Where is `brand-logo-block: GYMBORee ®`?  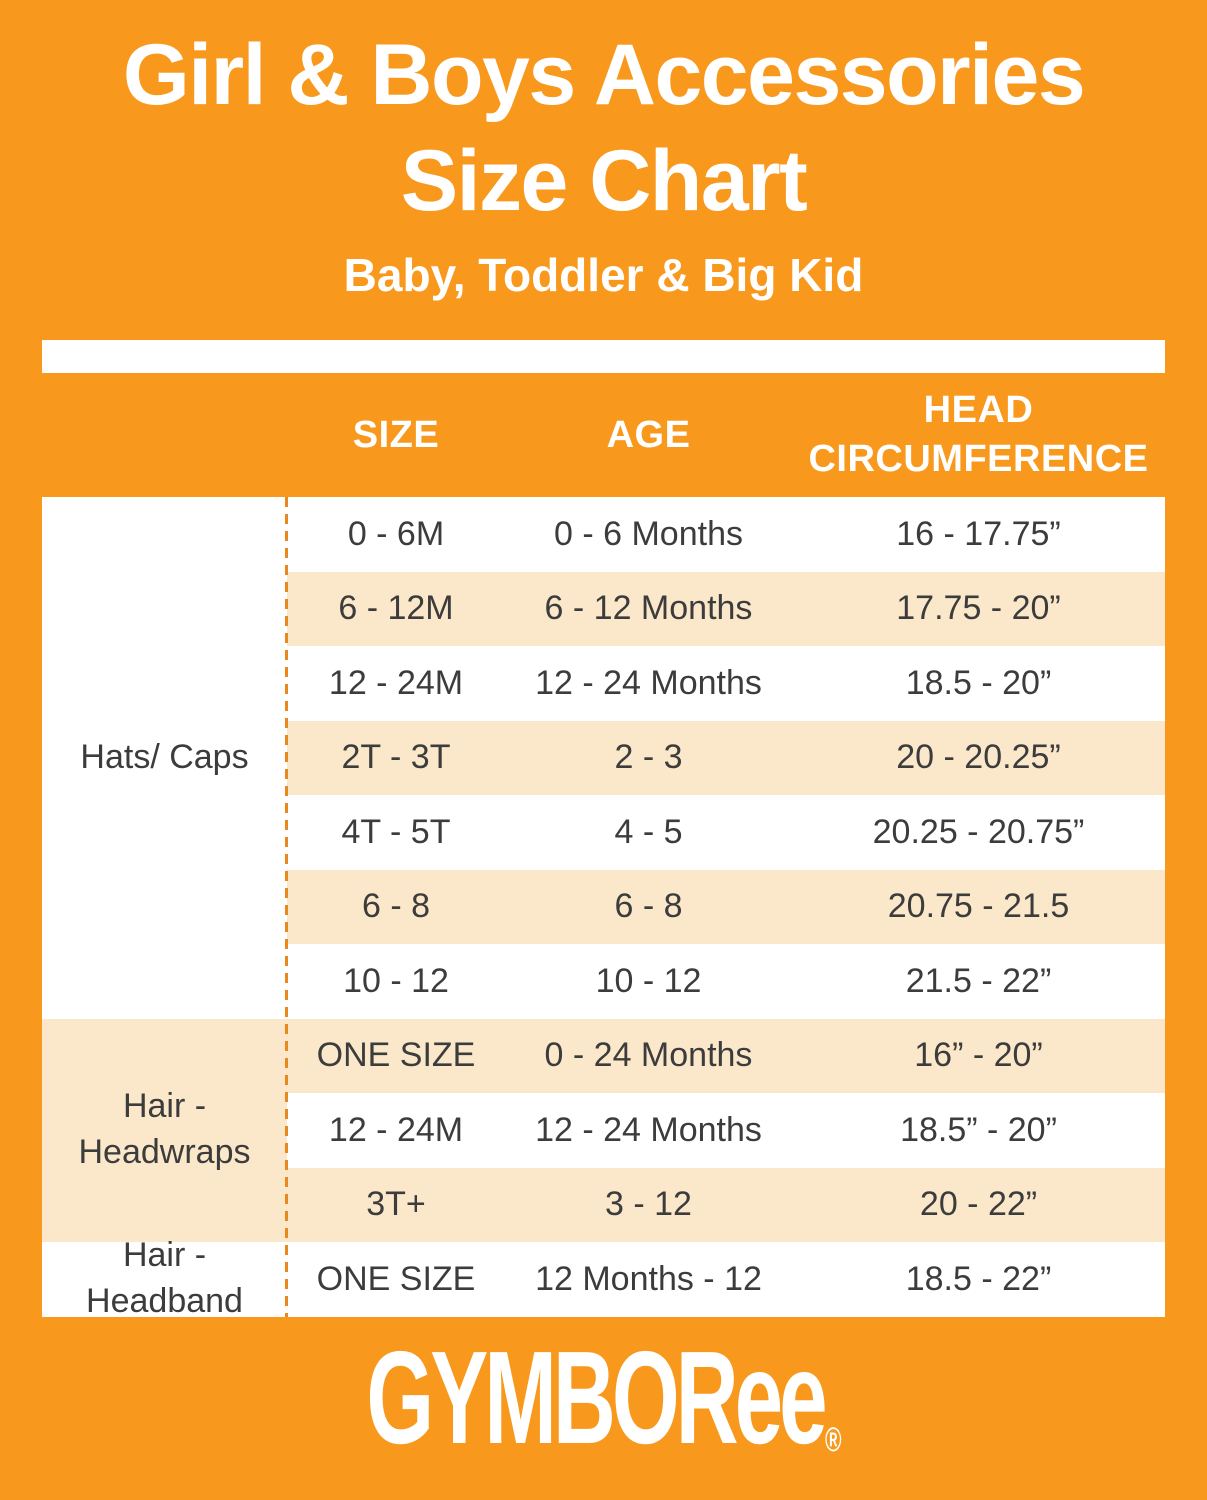
brand-logo-block: GYMBORee ® is located at coordinates (603, 1398).